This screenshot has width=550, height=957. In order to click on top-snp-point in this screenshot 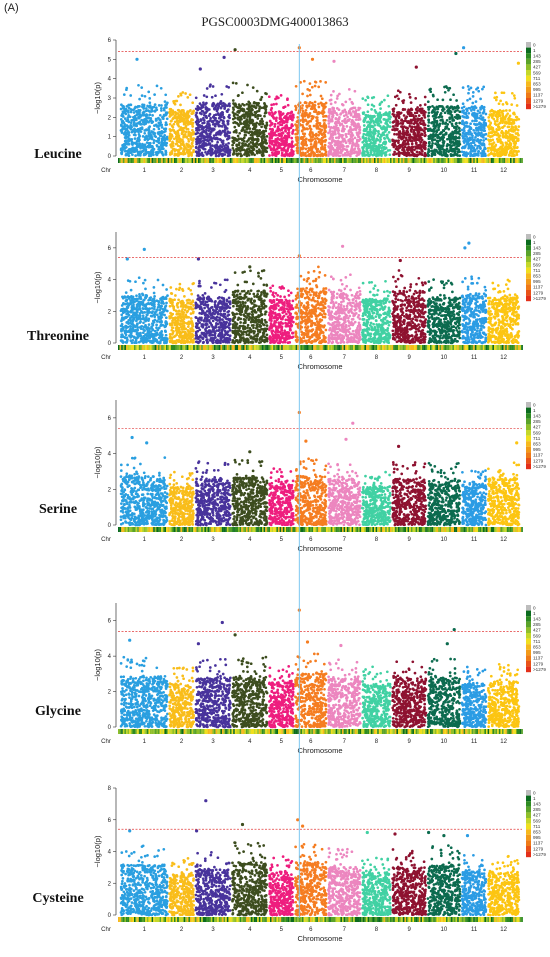, I will do `click(518, 63)`.